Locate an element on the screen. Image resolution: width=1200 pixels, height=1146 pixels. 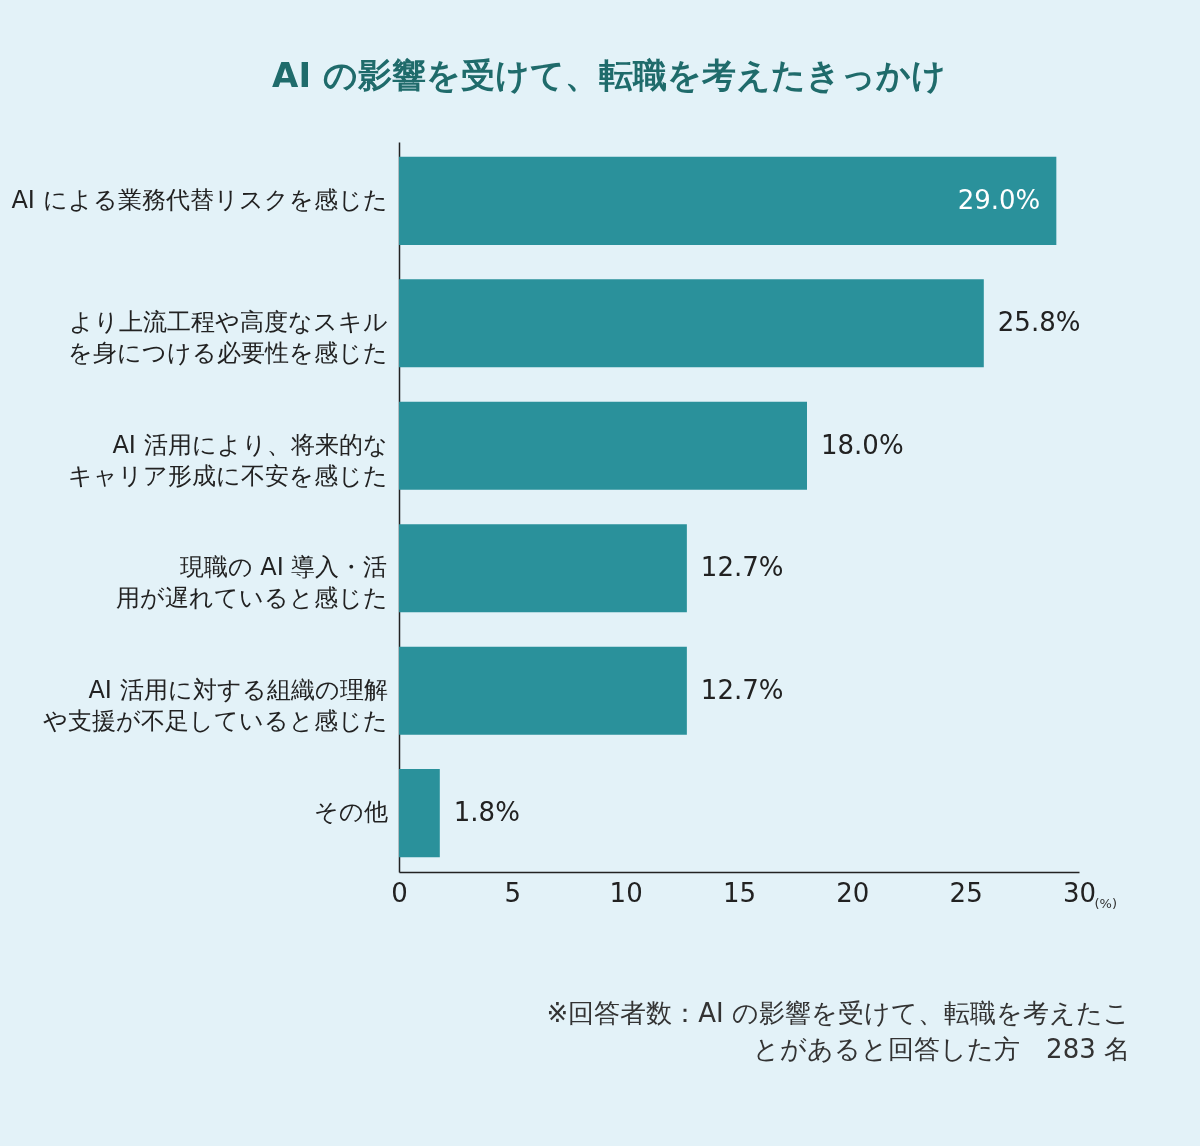
x-tick-label: 10 is located at coordinates (626, 892).